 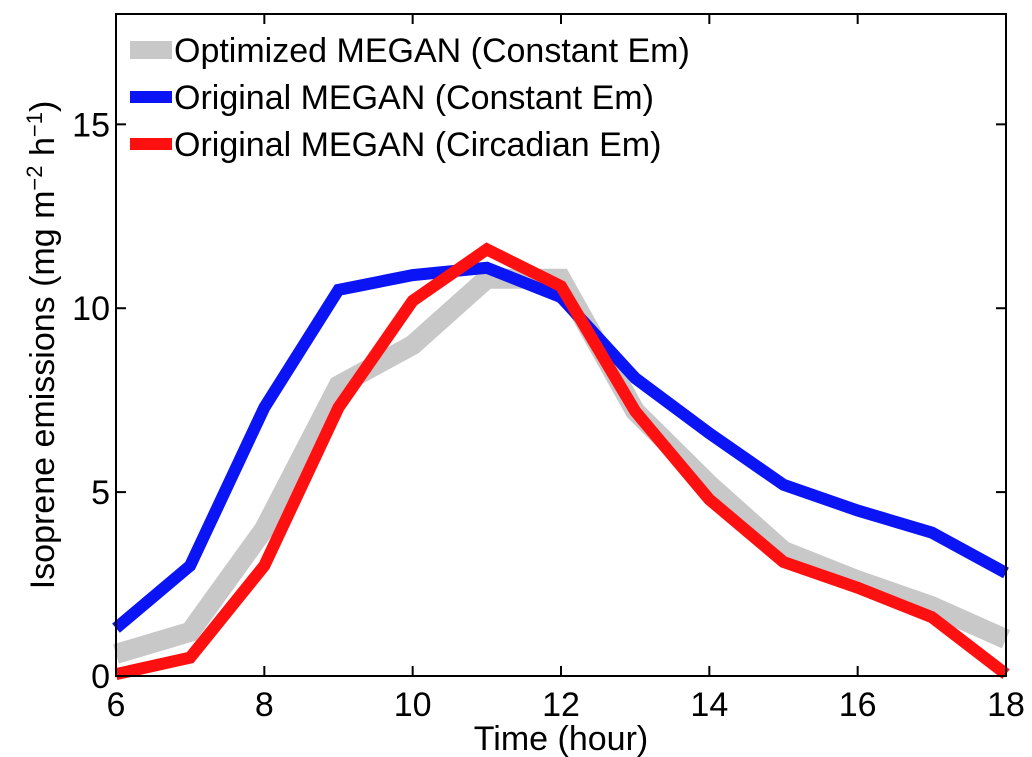 I want to click on y-tick-label: 0, so click(x=100, y=677).